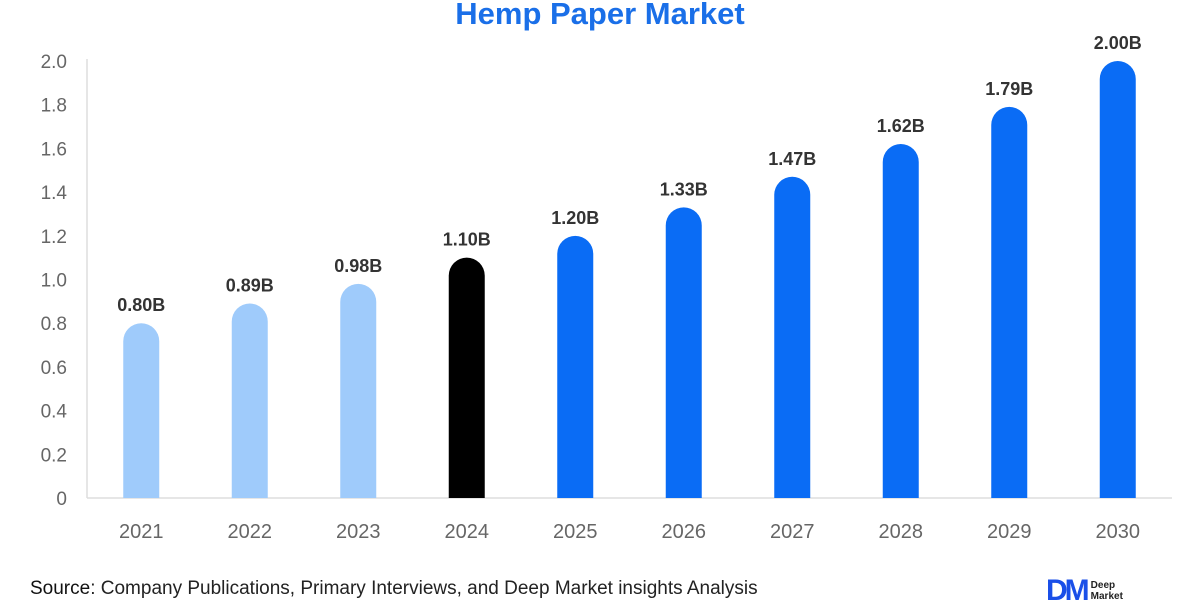  What do you see at coordinates (792, 159) in the screenshot?
I see `data-label: 1.47B` at bounding box center [792, 159].